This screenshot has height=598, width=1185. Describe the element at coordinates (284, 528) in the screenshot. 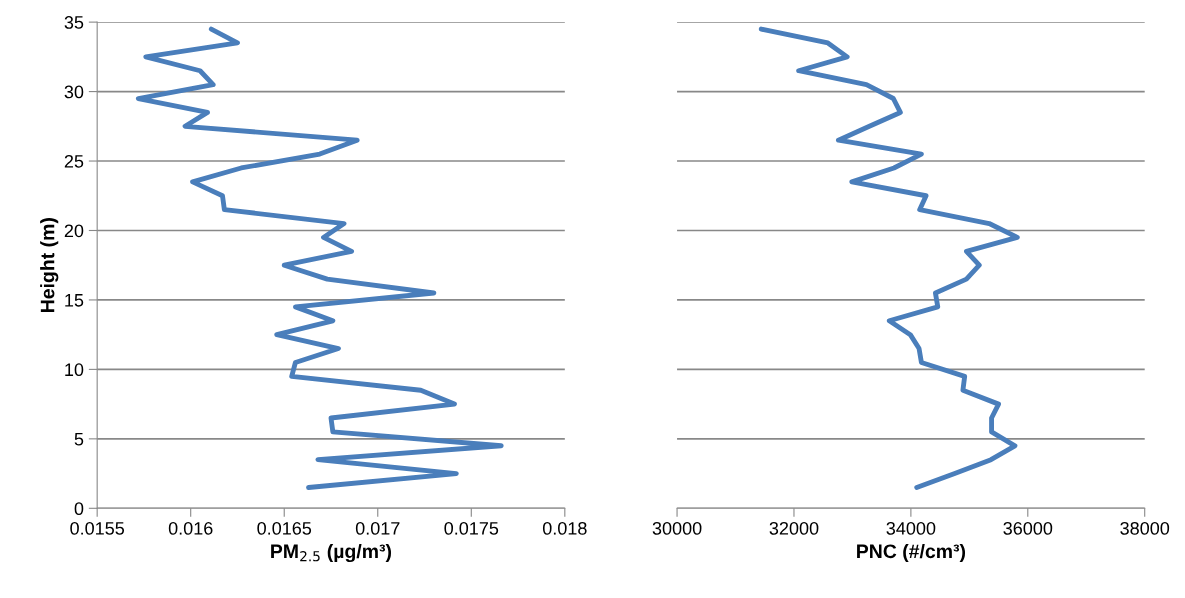

I see `x-tick-label: 0.0165` at that location.